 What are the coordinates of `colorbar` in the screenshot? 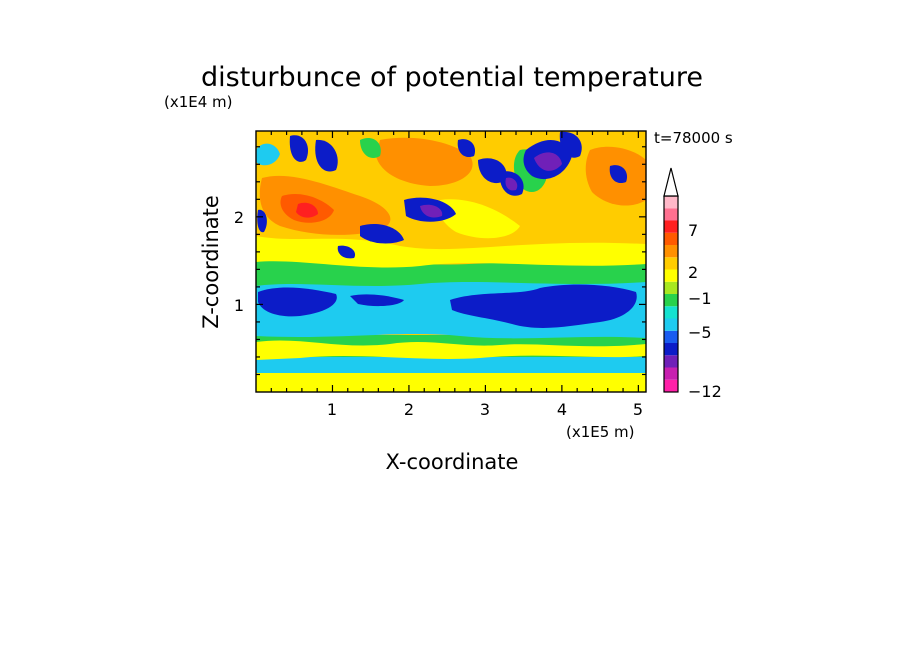 It's located at (671, 294).